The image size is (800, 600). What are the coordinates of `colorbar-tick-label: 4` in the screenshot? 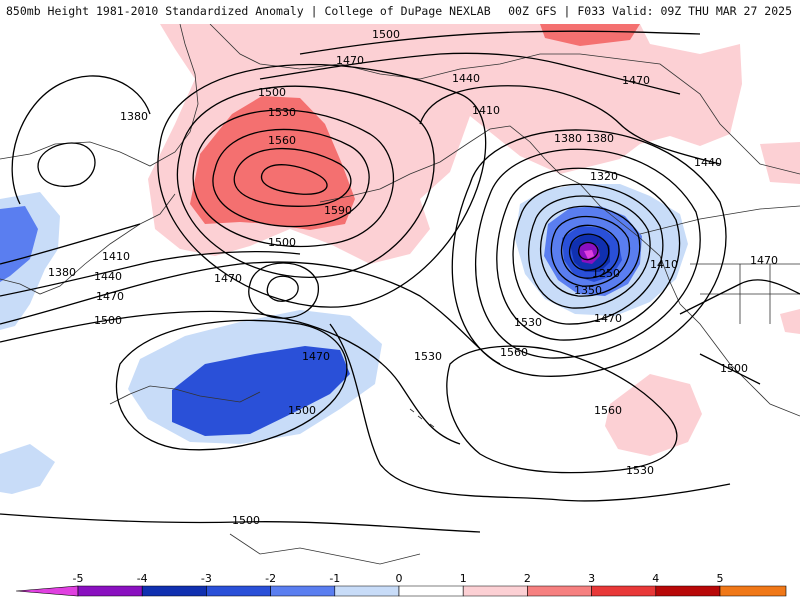 It's located at (655, 578).